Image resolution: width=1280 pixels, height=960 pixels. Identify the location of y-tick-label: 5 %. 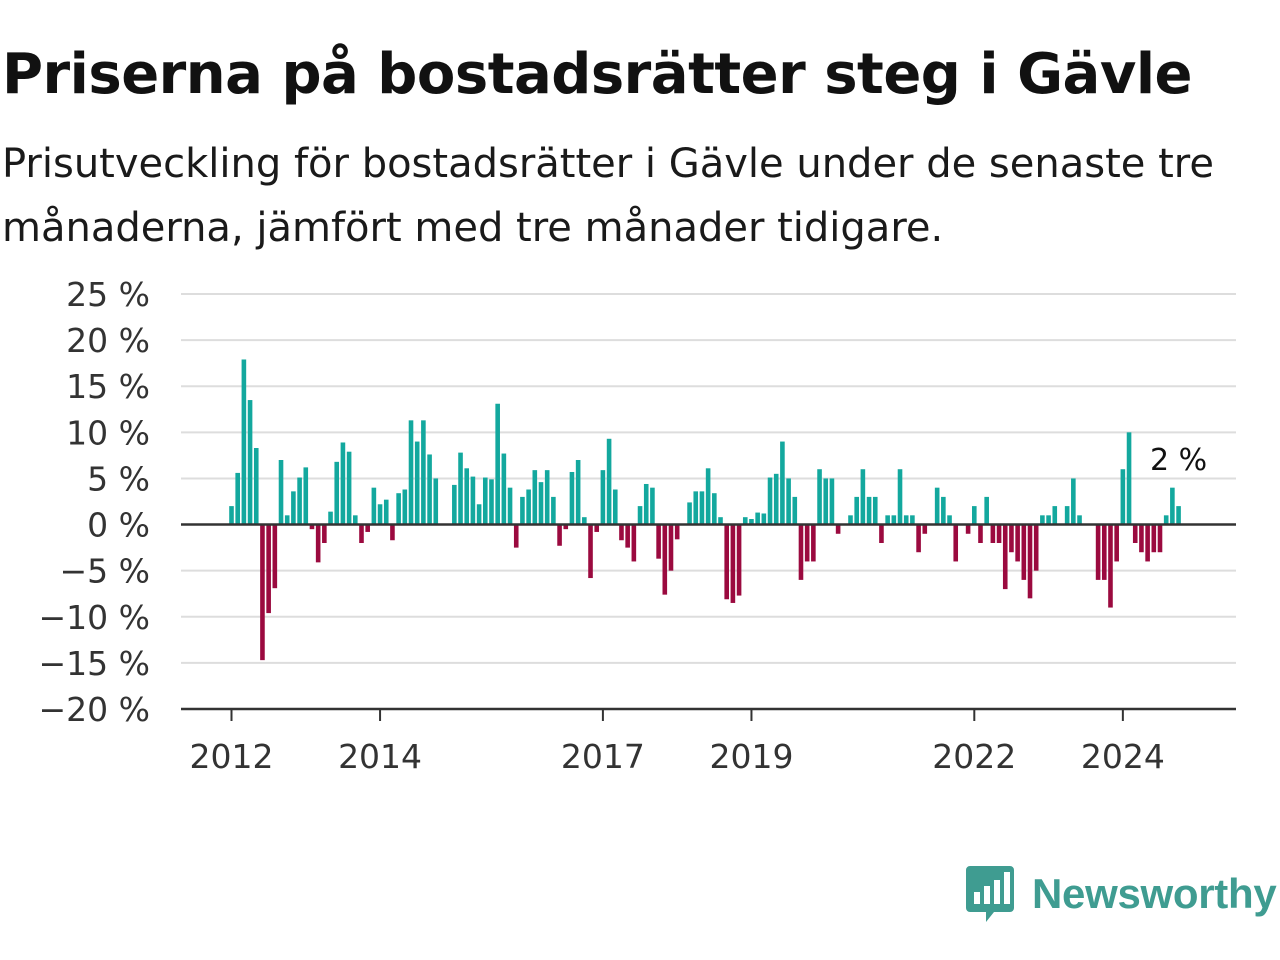
(118, 478).